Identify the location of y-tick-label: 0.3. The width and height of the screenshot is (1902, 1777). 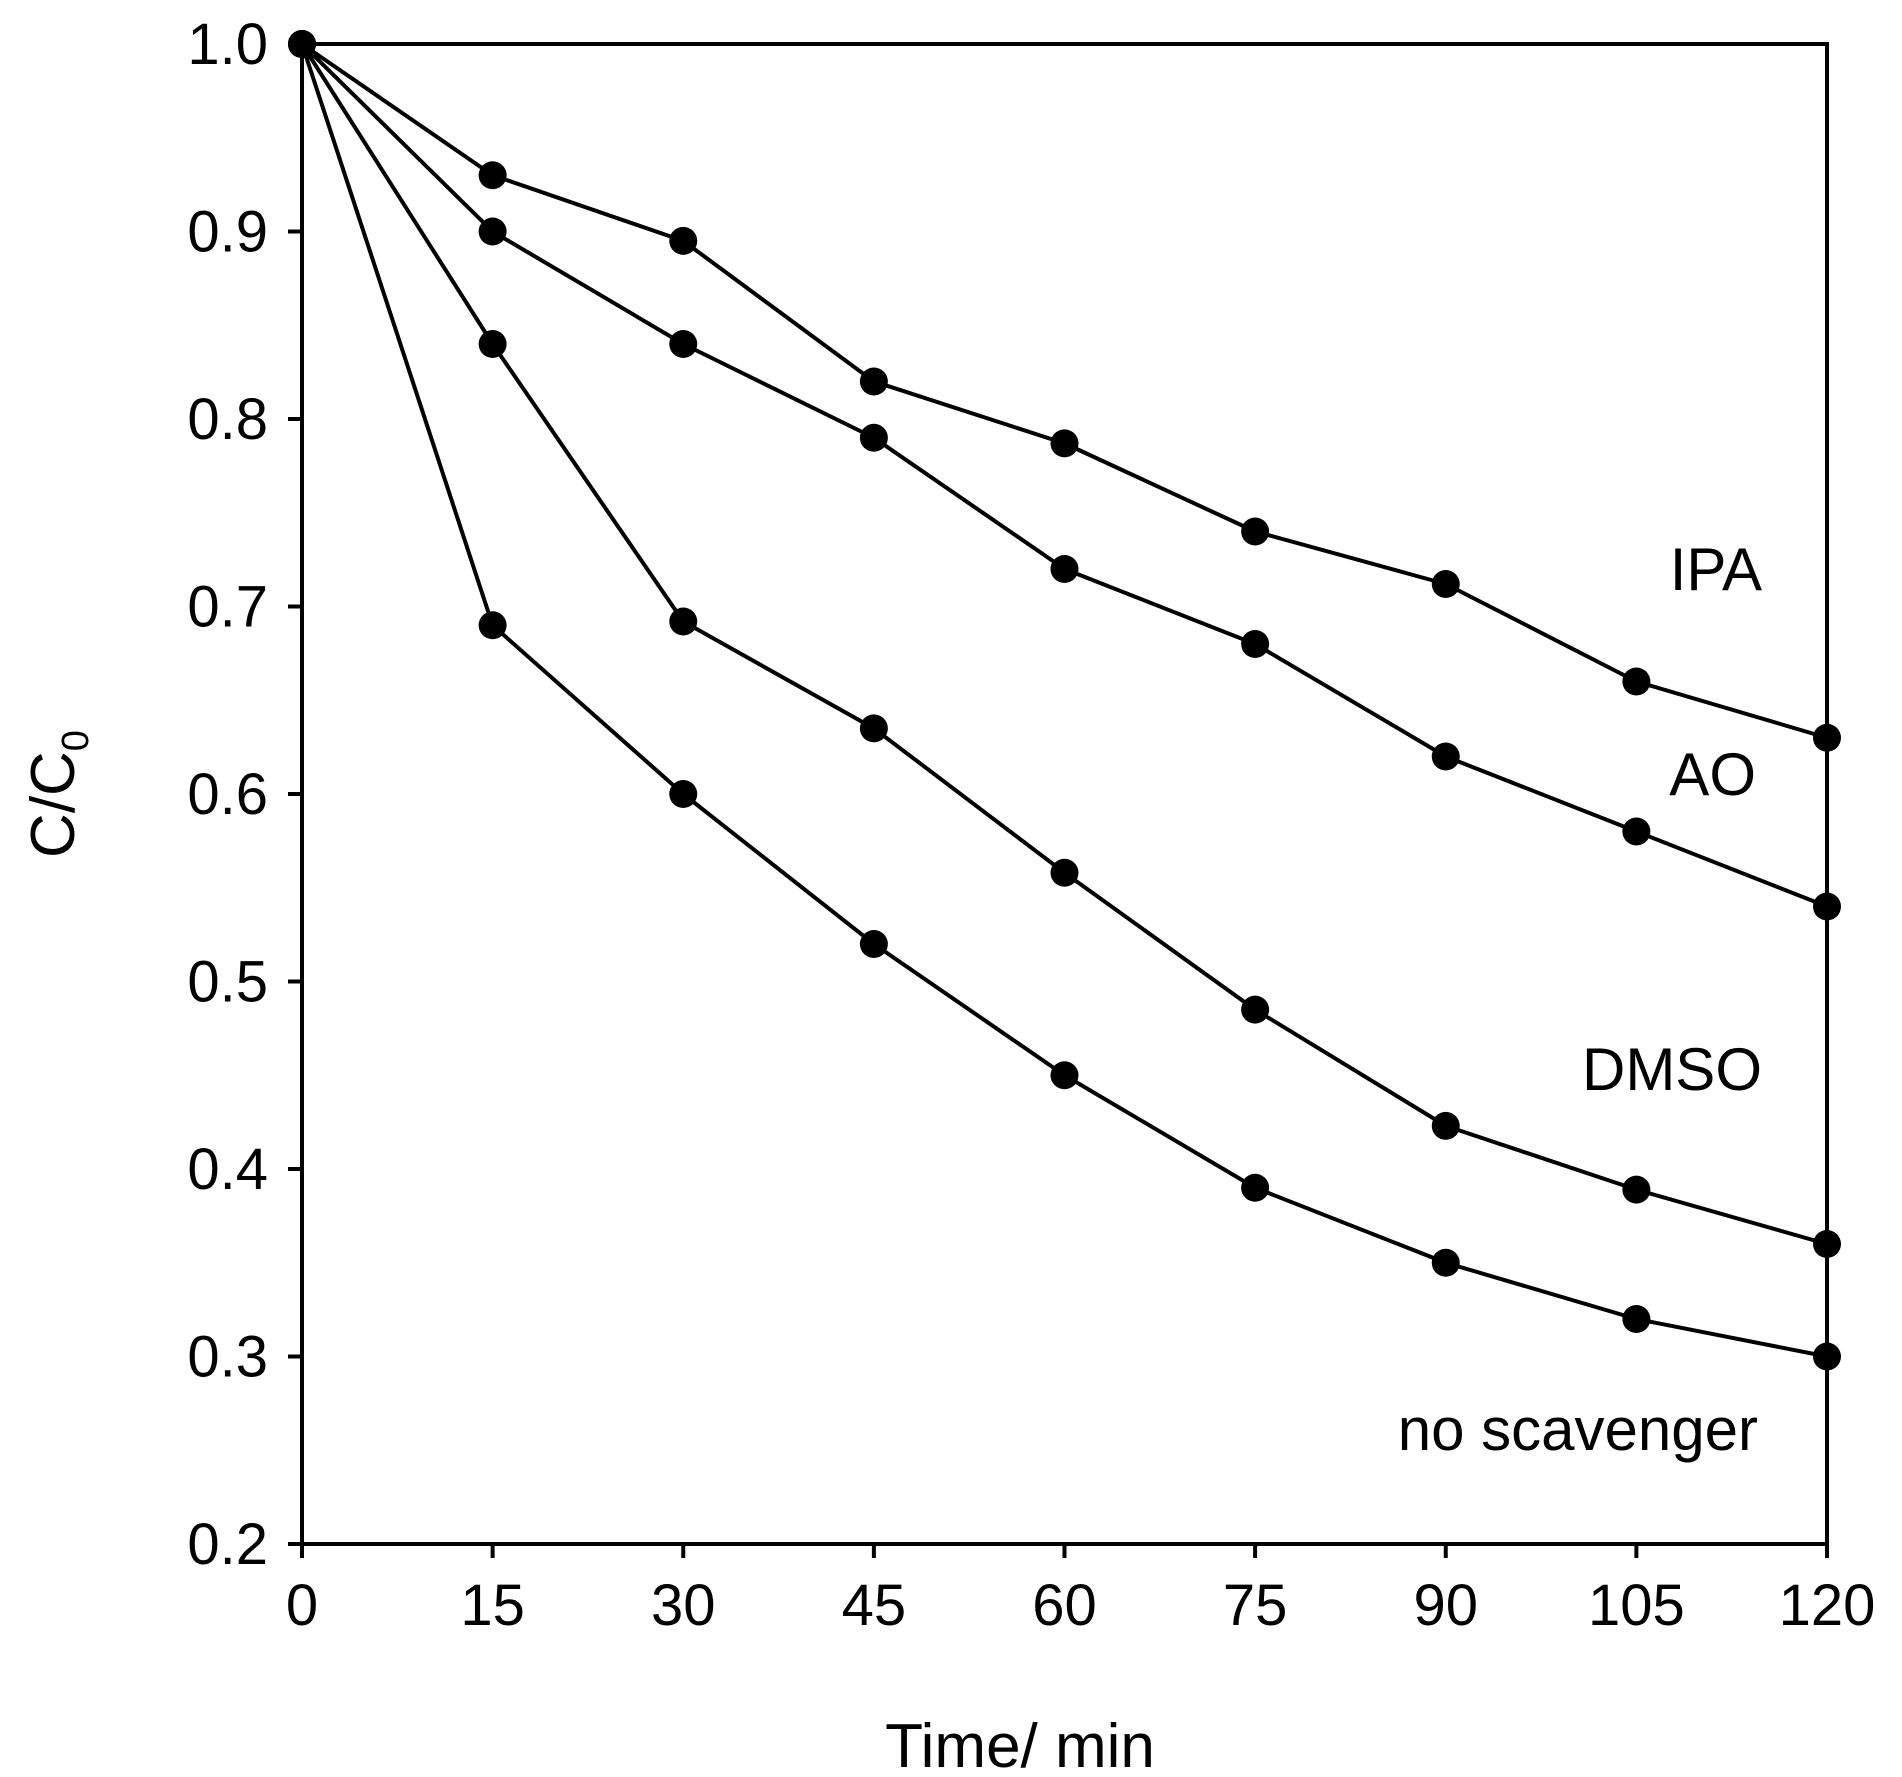
(227, 1357).